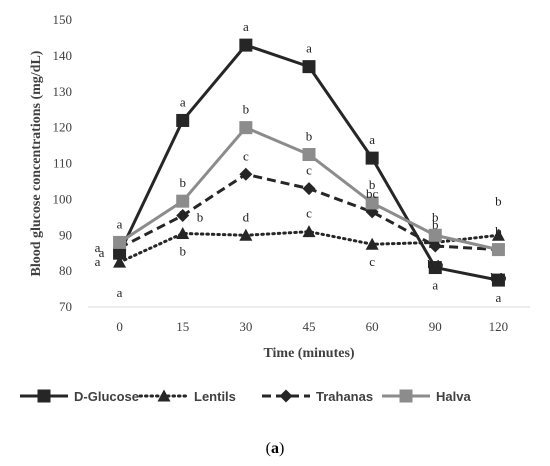 The height and width of the screenshot is (466, 550). What do you see at coordinates (372, 193) in the screenshot?
I see `data-label: bc` at bounding box center [372, 193].